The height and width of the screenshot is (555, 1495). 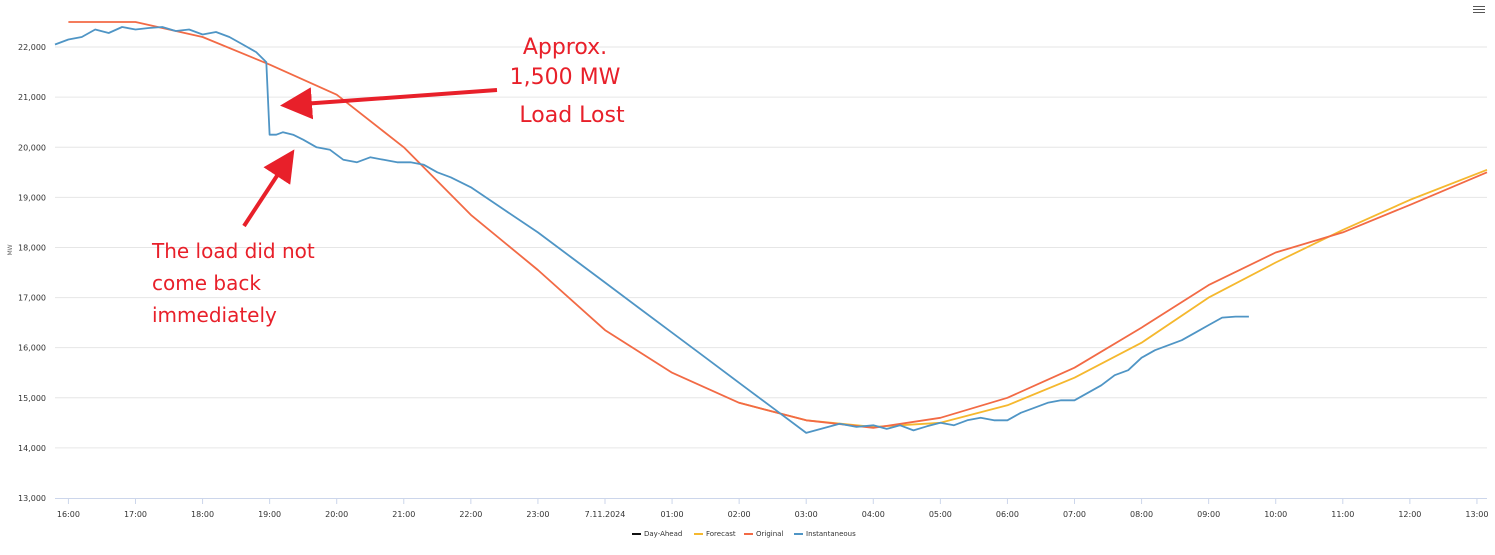 What do you see at coordinates (806, 514) in the screenshot?
I see `x-tick-label: 03:00` at bounding box center [806, 514].